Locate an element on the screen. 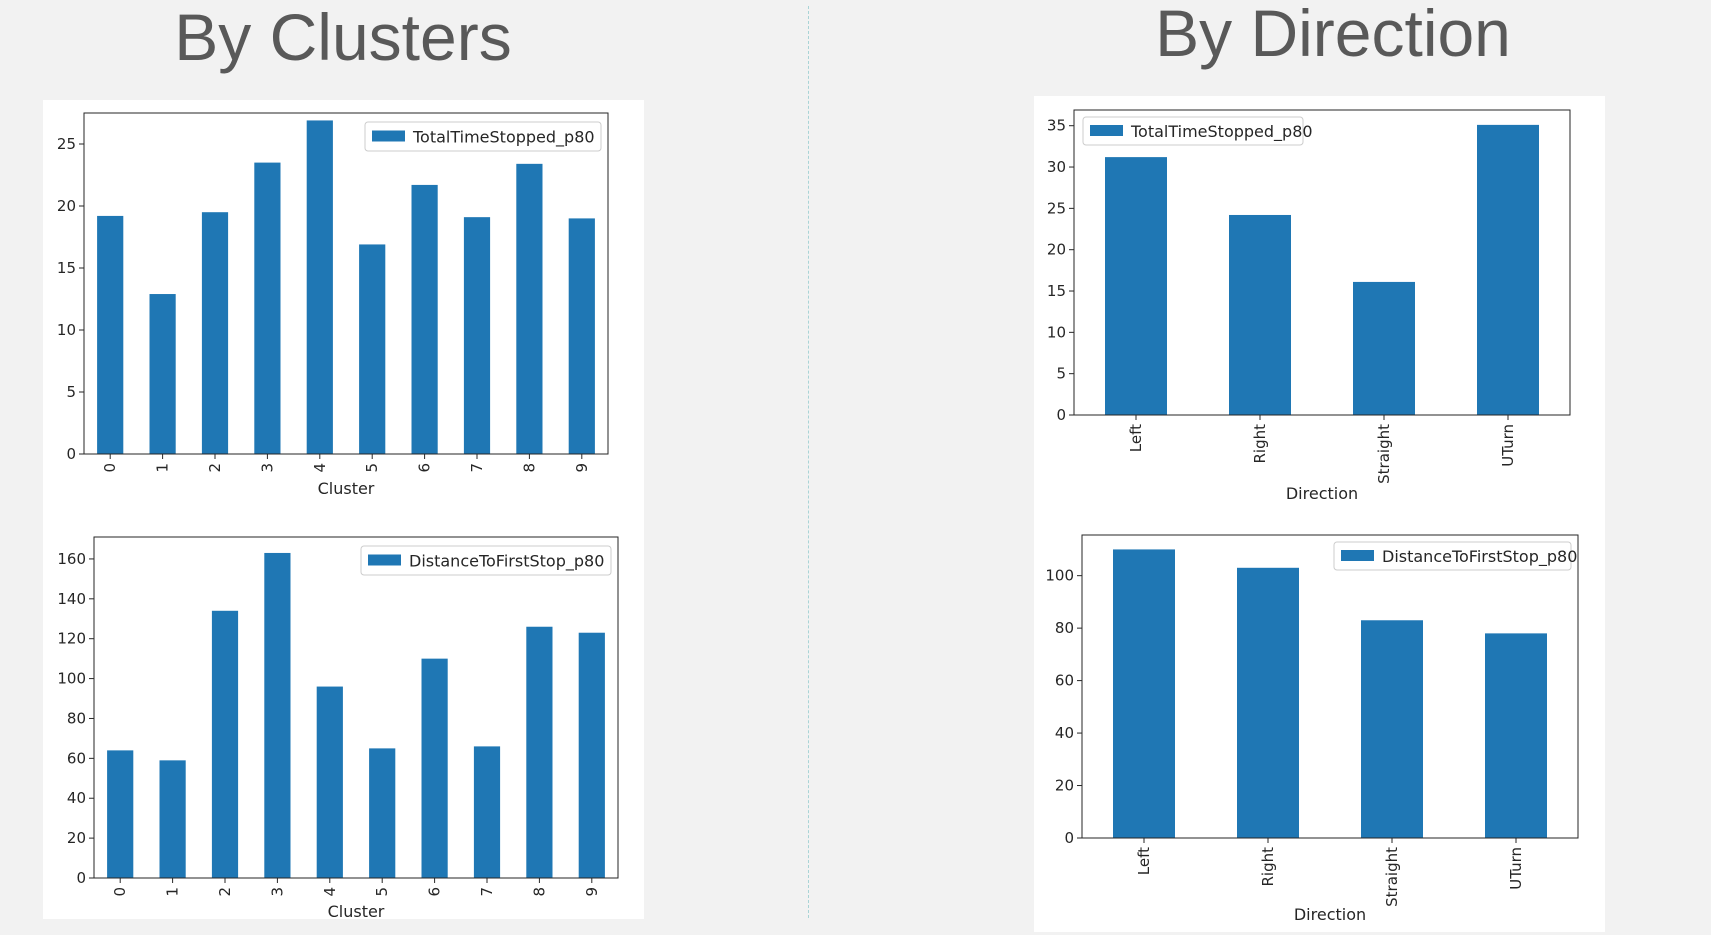  title-by-clusters: By Clusters is located at coordinates (343, 37).